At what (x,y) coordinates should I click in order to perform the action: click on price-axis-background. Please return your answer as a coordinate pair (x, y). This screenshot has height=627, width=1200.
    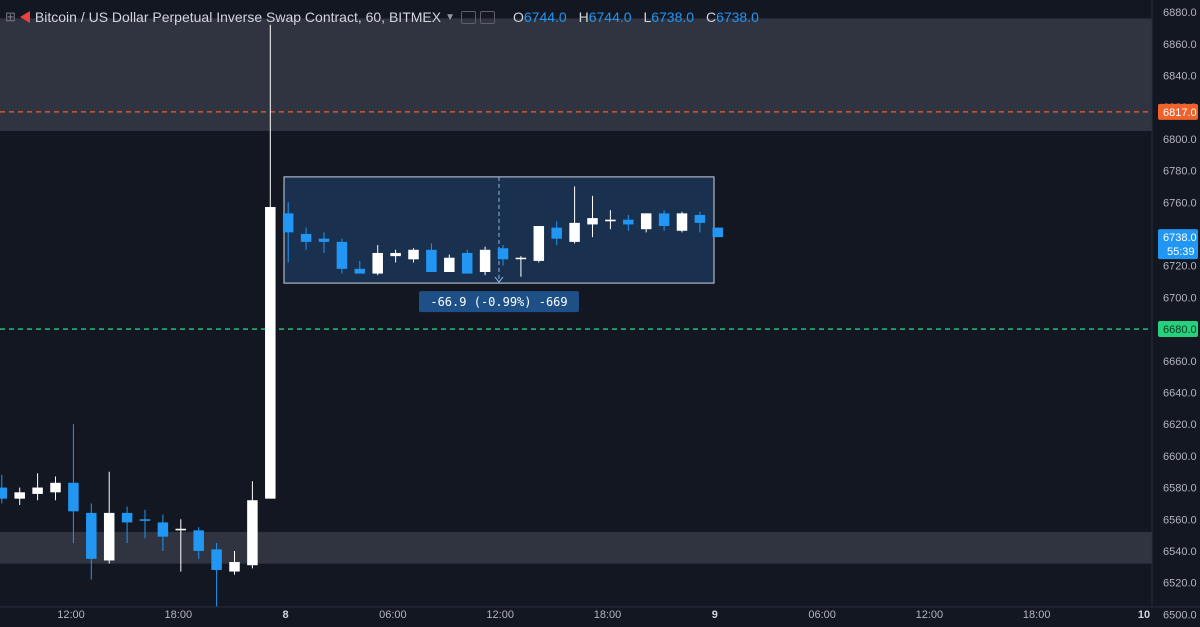
    Looking at the image, I should click on (1176, 313).